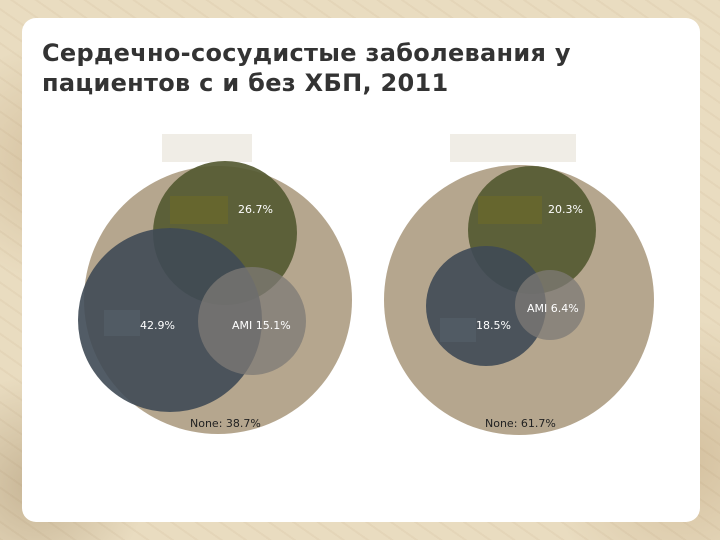 The height and width of the screenshot is (540, 720). What do you see at coordinates (157, 325) in the screenshot?
I see `left-percent-label: 42.9%` at bounding box center [157, 325].